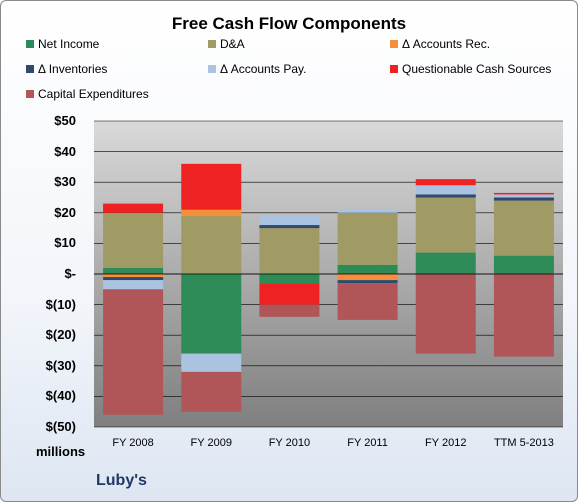 The width and height of the screenshot is (578, 502). I want to click on legend-item: Δ Inventories, so click(66, 69).